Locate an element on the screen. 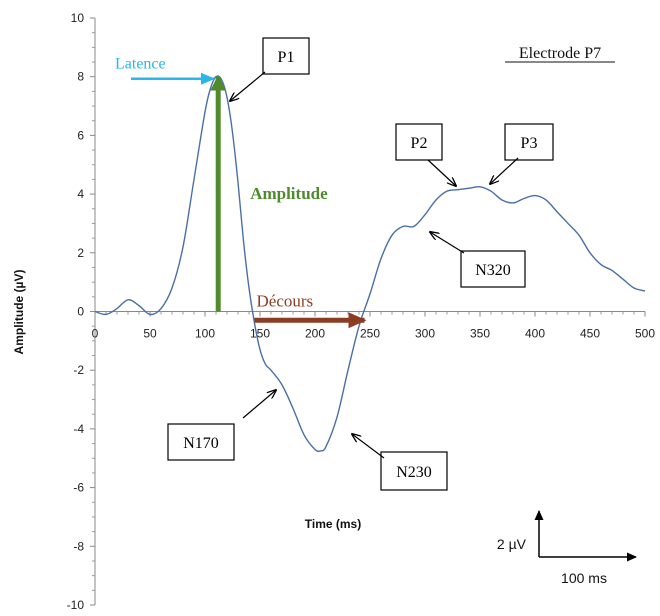 The image size is (660, 616). x-tick-label: 300 is located at coordinates (425, 334).